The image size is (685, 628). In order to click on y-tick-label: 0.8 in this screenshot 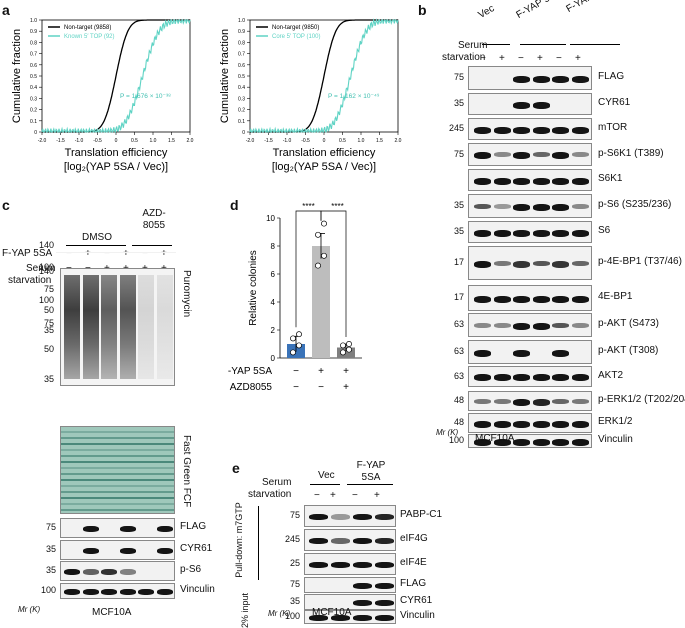, I will do `click(241, 43)`.